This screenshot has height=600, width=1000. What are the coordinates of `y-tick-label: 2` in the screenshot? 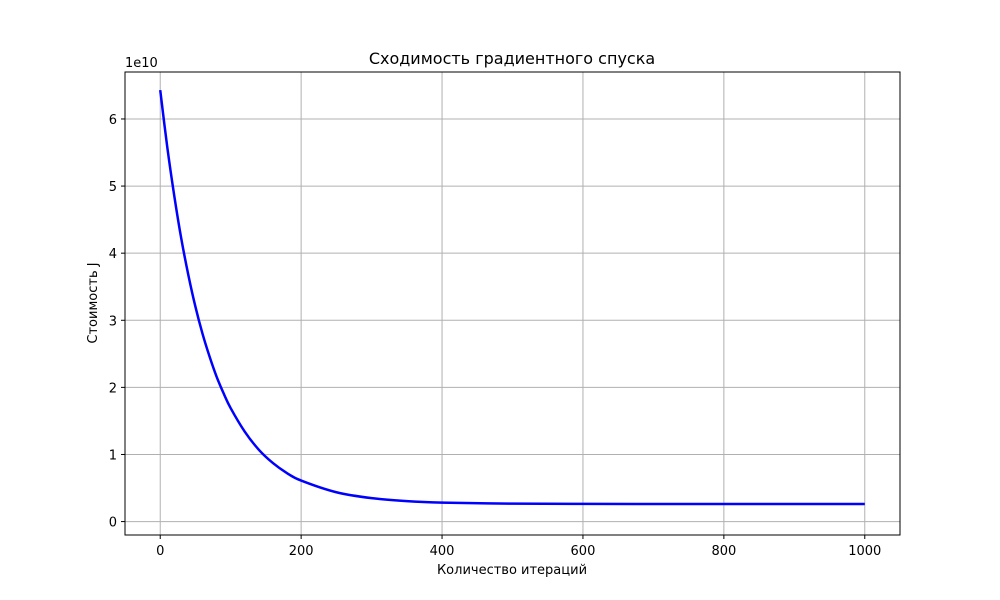 It's located at (113, 388).